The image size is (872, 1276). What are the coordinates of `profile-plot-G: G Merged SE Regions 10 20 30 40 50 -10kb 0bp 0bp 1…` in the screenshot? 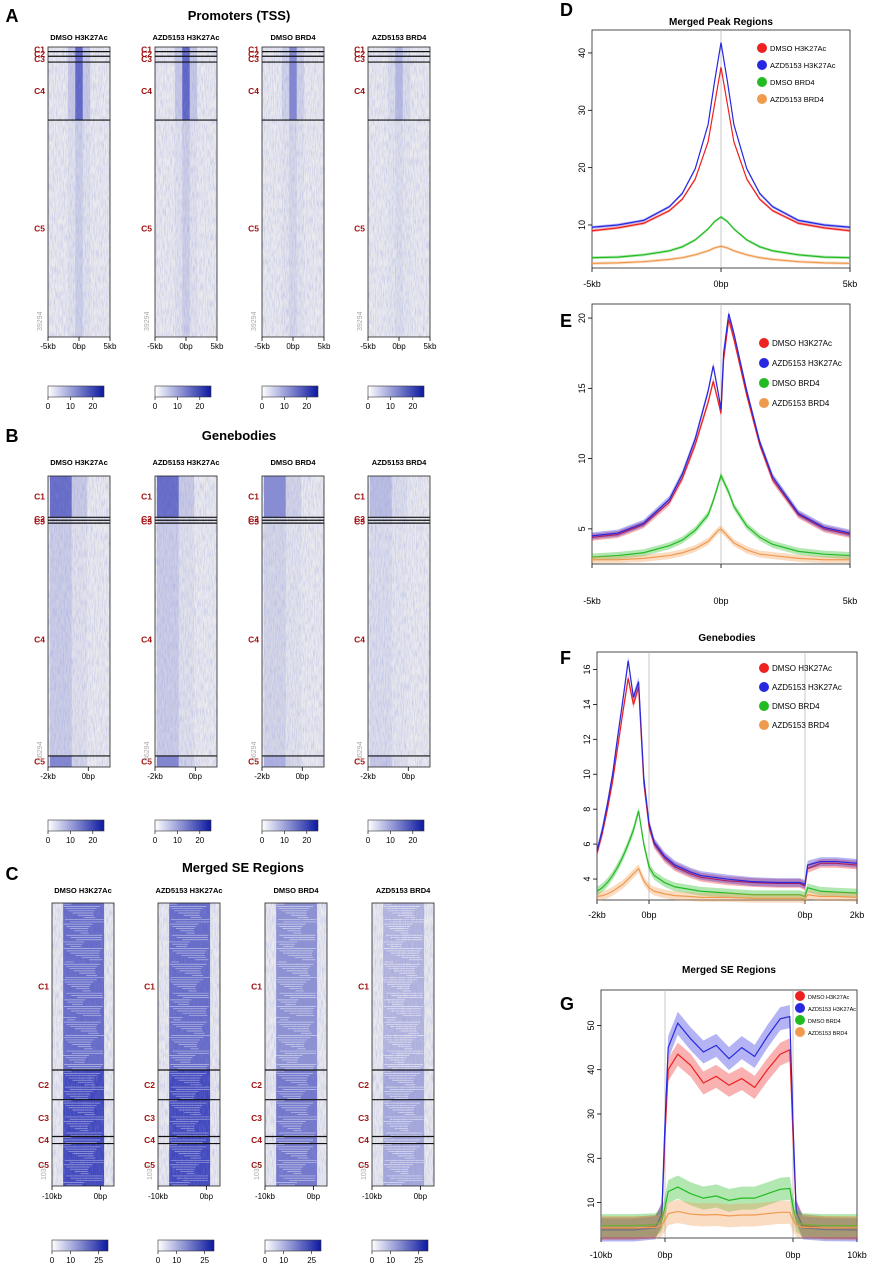 It's located at (713, 1112).